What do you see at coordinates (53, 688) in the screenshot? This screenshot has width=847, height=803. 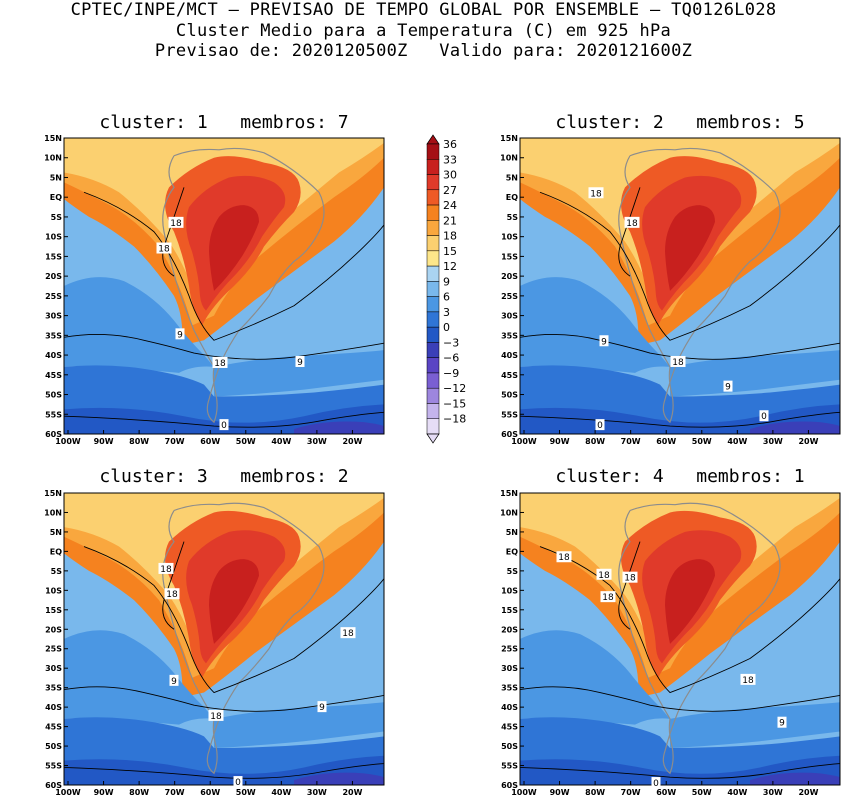 I see `lat-label: 35S` at bounding box center [53, 688].